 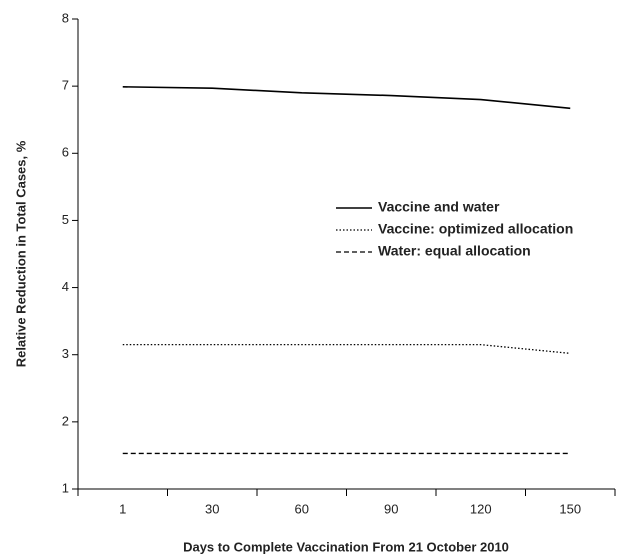 What do you see at coordinates (65, 353) in the screenshot?
I see `y-tick-label: 3` at bounding box center [65, 353].